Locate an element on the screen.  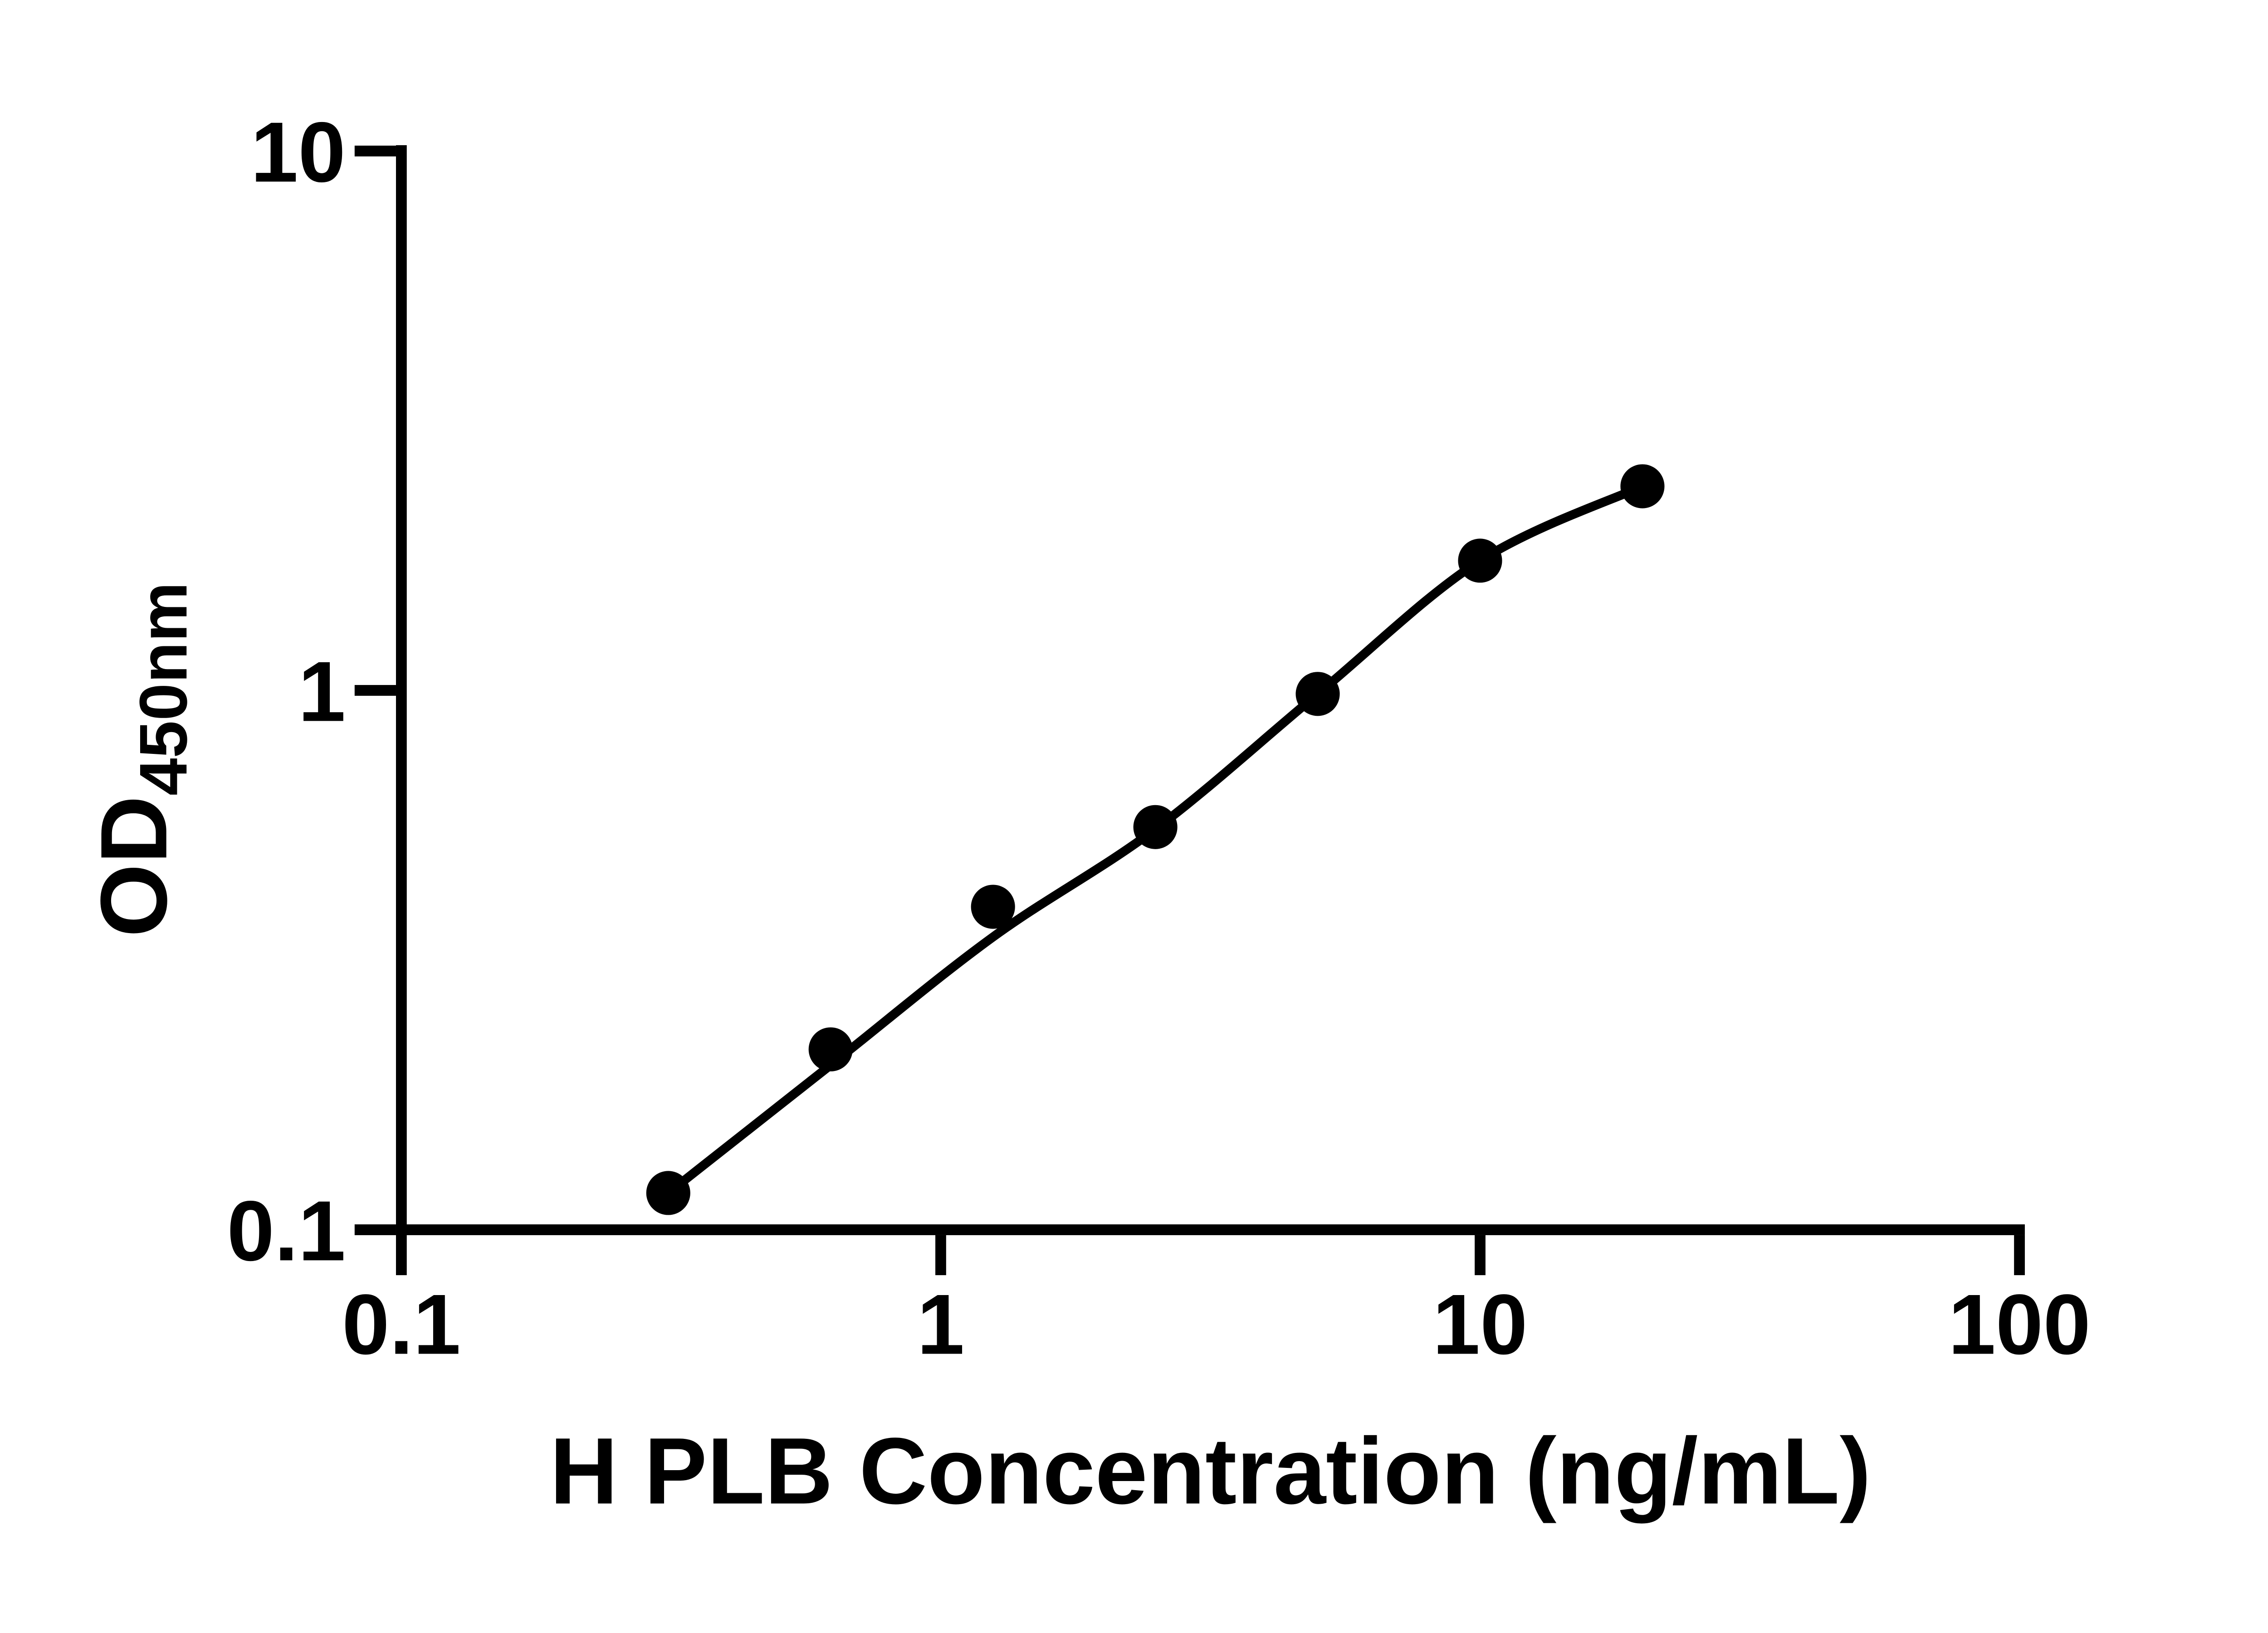
x-tick-label-0.1: 0.1 is located at coordinates (401, 1324).